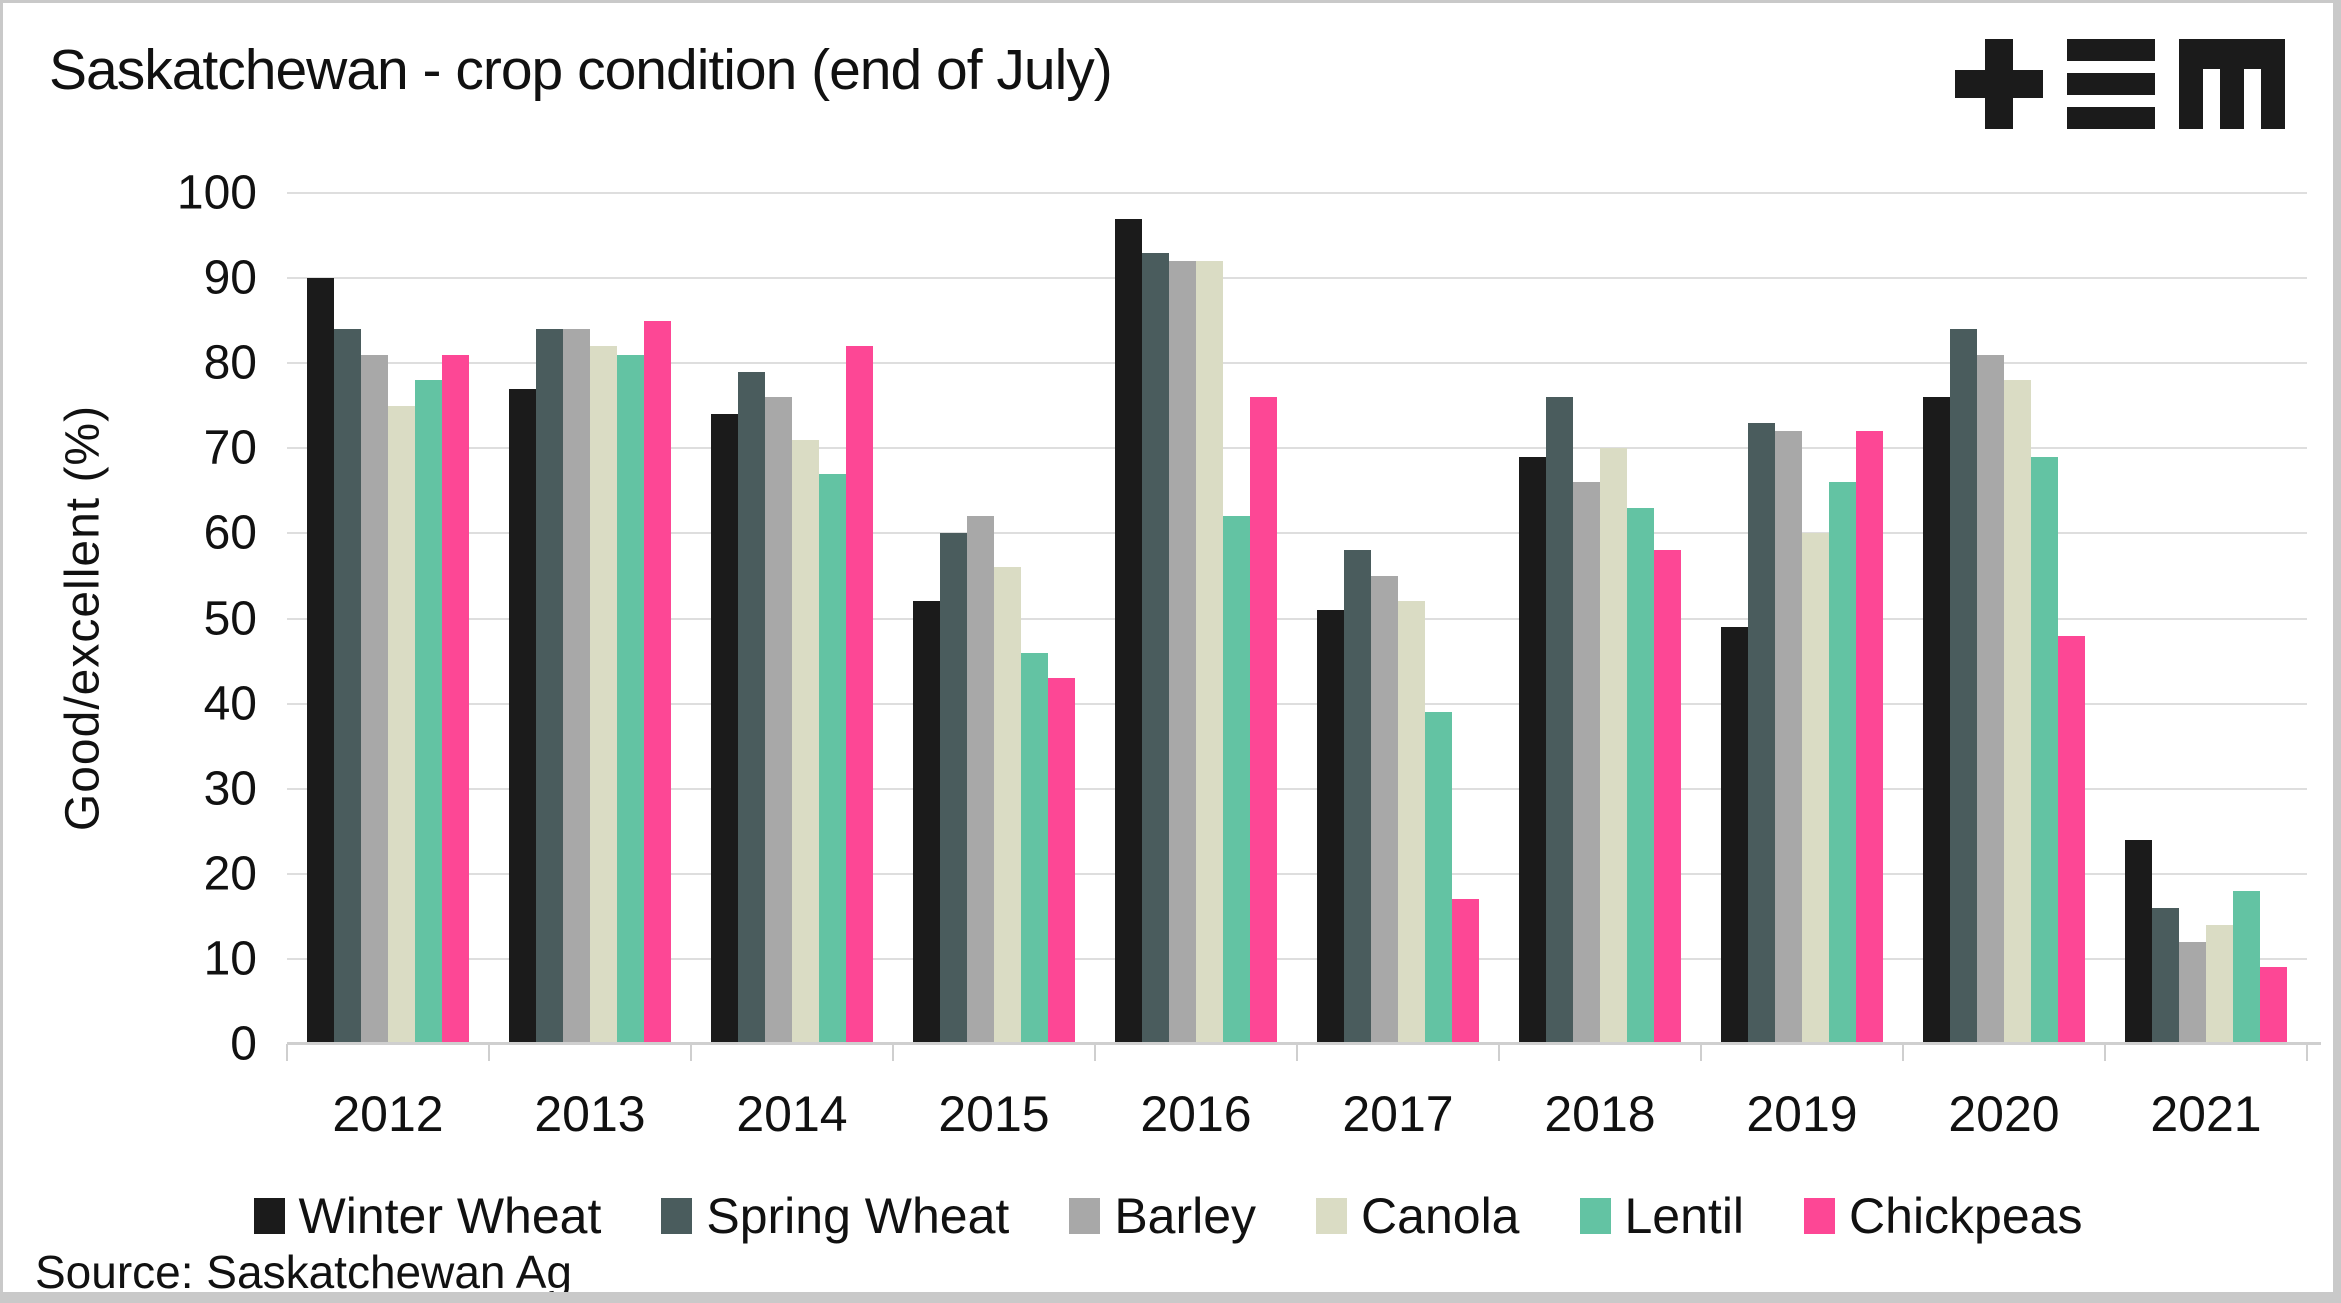 Image resolution: width=2341 pixels, height=1303 pixels. Describe the element at coordinates (2017, 712) in the screenshot. I see `bar-canola-2020` at that location.